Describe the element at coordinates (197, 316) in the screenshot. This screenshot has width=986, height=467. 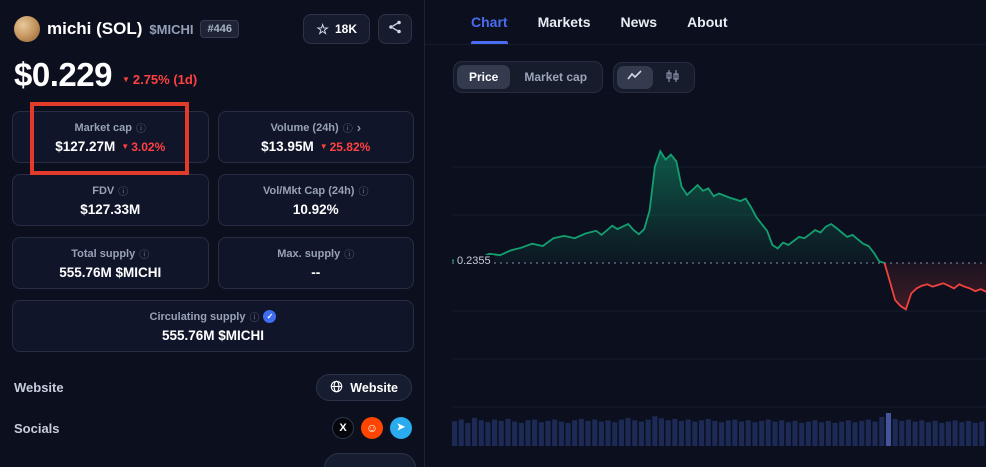
I see `circulating-supply-label: Circulating supply` at that location.